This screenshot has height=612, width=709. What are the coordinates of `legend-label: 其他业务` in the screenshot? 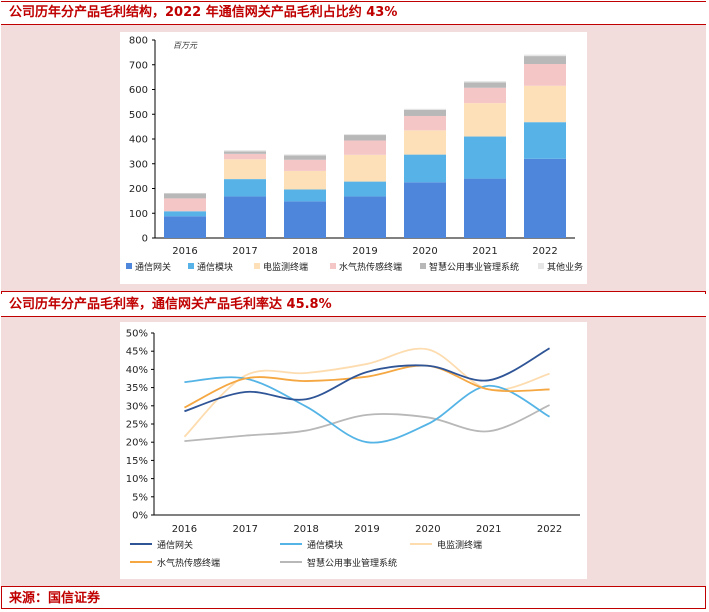 It's located at (565, 267).